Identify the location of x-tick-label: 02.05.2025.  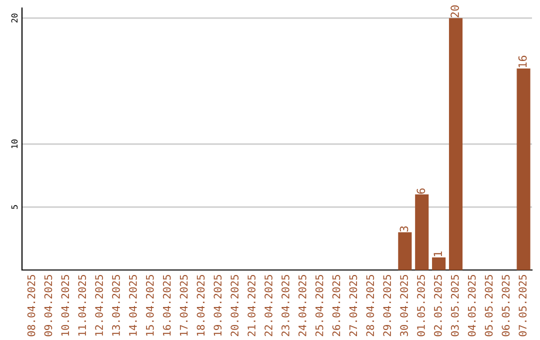
(438, 305).